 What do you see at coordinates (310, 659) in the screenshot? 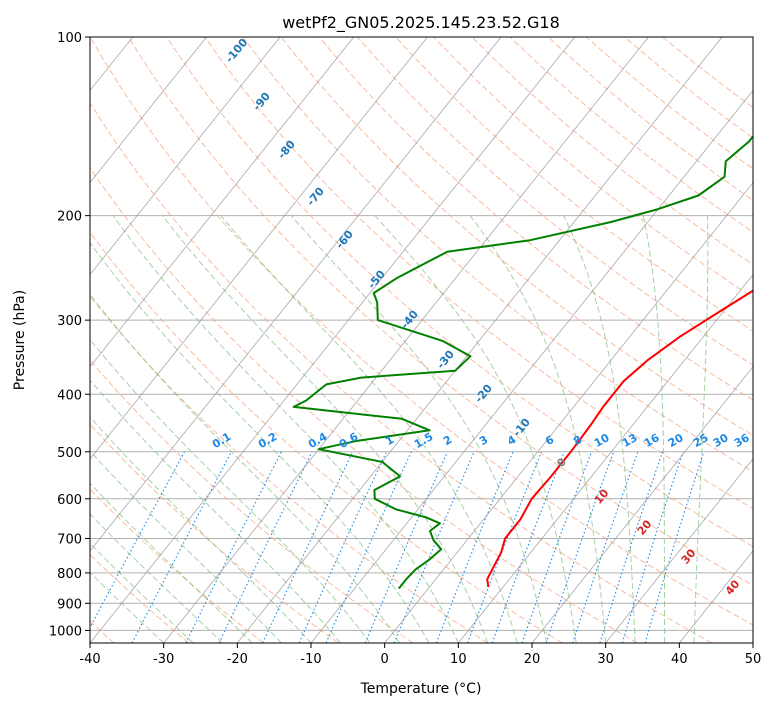
I see `x-tick-label: -10` at bounding box center [310, 659].